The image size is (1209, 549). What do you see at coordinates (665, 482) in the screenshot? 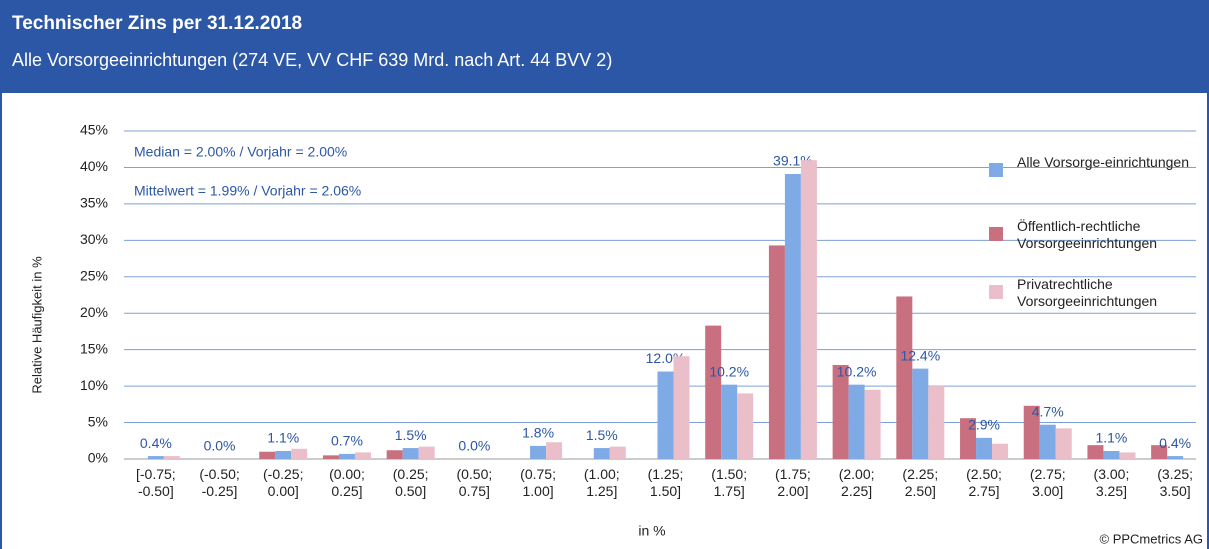
I see `x-tick-label: (1.25; 1.50]` at bounding box center [665, 482].